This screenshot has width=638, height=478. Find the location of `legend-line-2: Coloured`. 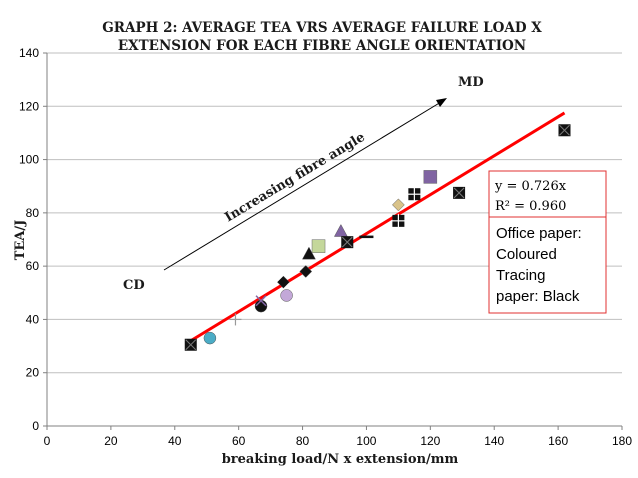

legend-line-2: Coloured is located at coordinates (526, 254).